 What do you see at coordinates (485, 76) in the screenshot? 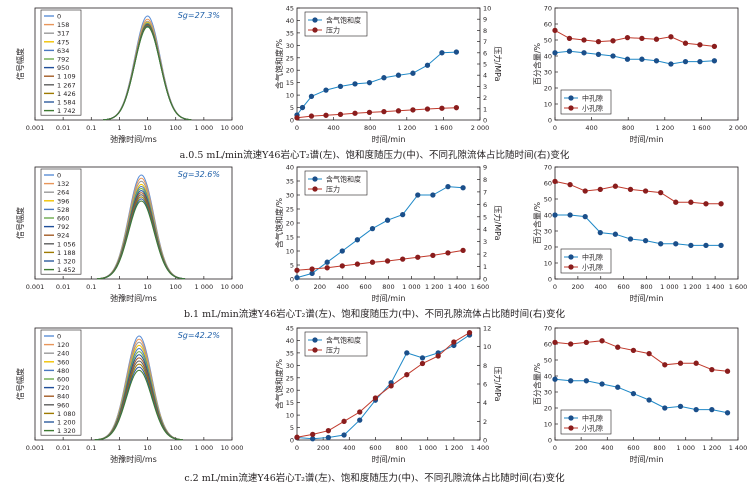
I see `sat-ytick-right-label-a: 4` at bounding box center [485, 76].